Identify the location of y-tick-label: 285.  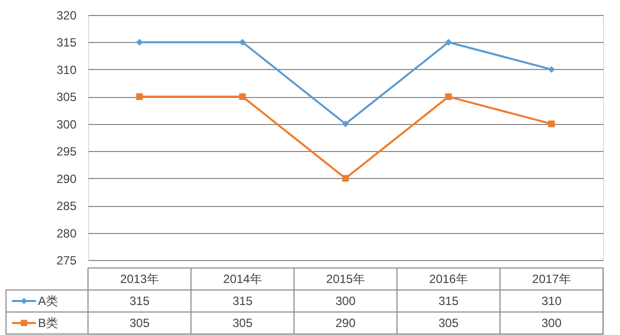
(66, 206).